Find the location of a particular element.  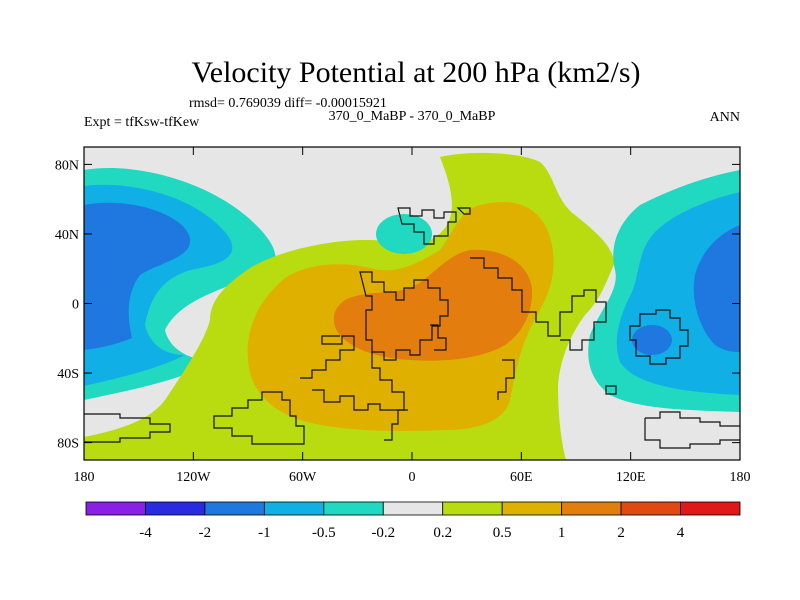

x-tick-label: 120W is located at coordinates (193, 477).